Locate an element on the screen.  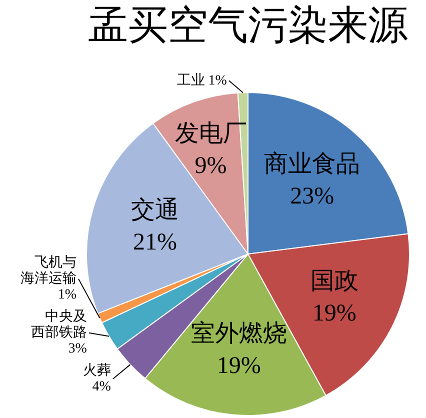
slice-label: 飞机与海洋运输 is located at coordinates (48, 270).